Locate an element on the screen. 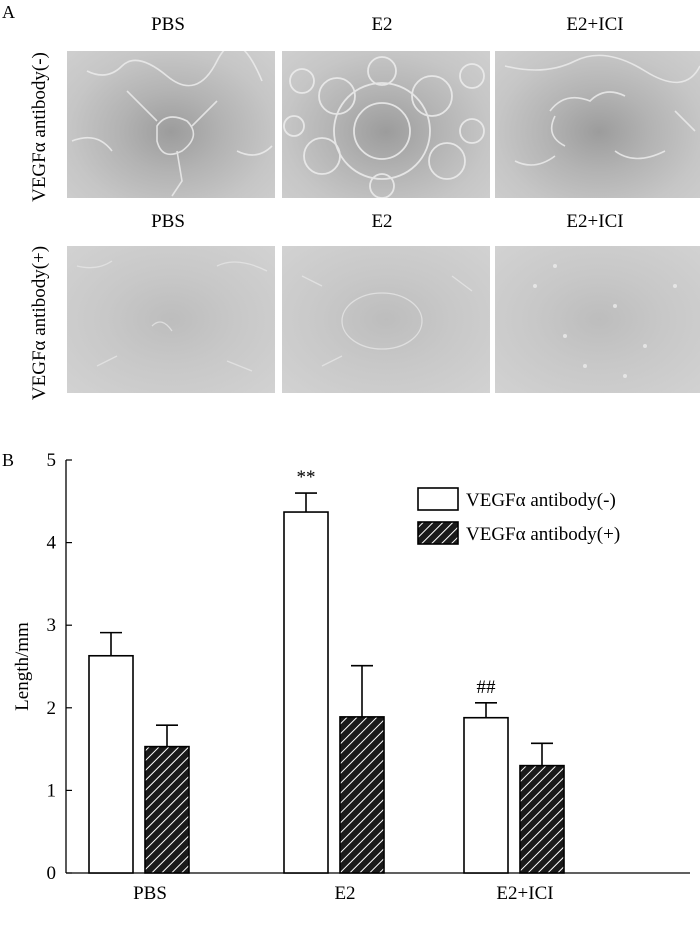 The width and height of the screenshot is (700, 927). micrograph-e2-ici-antibody-minus is located at coordinates (597, 124).